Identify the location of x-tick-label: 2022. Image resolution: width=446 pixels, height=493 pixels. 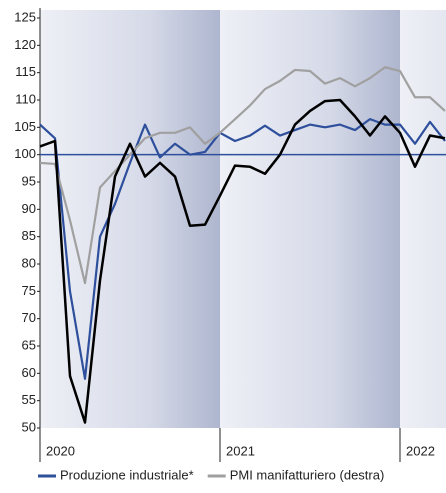
(420, 450).